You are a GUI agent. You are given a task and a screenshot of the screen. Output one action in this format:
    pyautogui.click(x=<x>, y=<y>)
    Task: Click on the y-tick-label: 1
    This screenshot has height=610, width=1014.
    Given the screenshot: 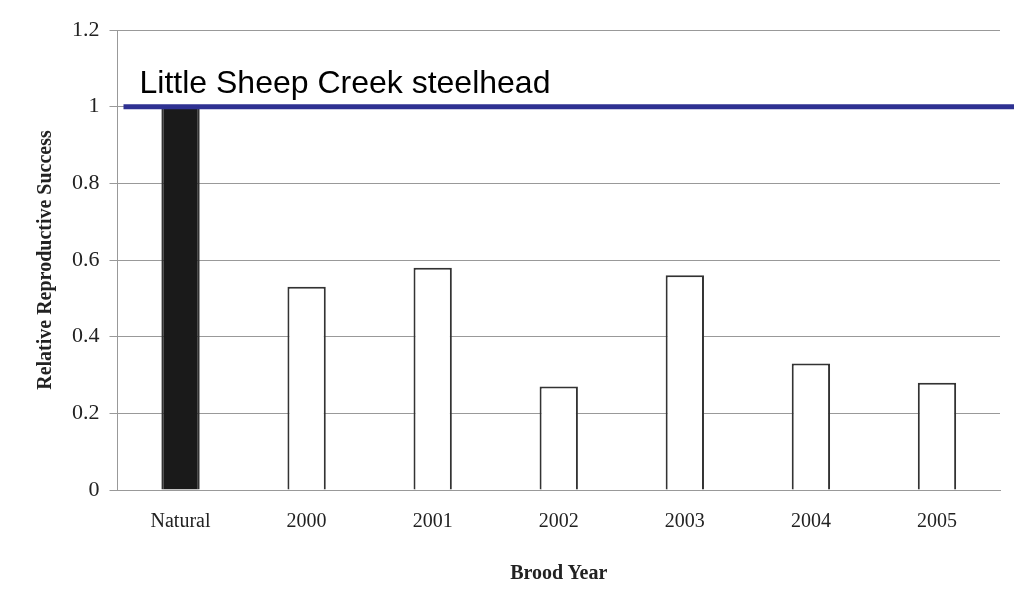 What is the action you would take?
    pyautogui.click(x=94, y=105)
    